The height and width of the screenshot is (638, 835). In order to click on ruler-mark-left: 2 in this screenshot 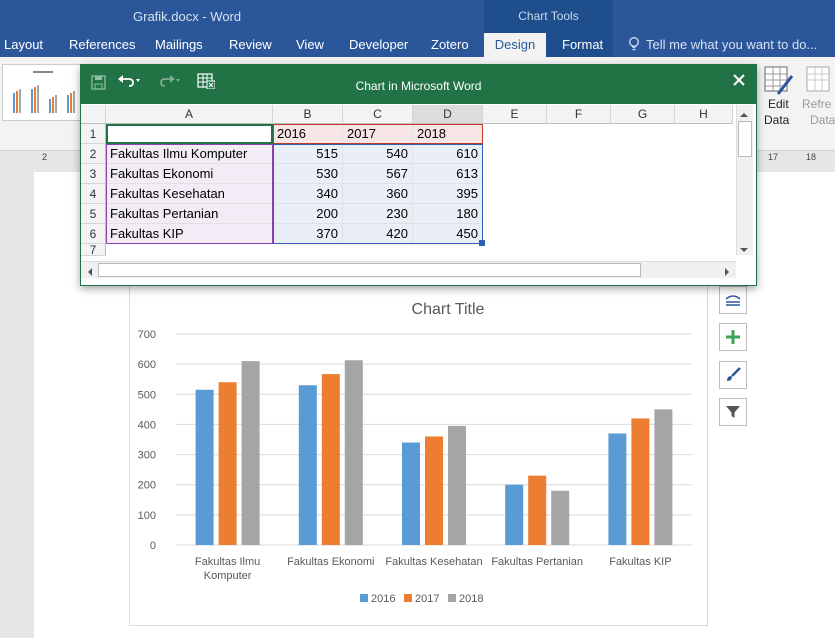, I will do `click(45, 157)`.